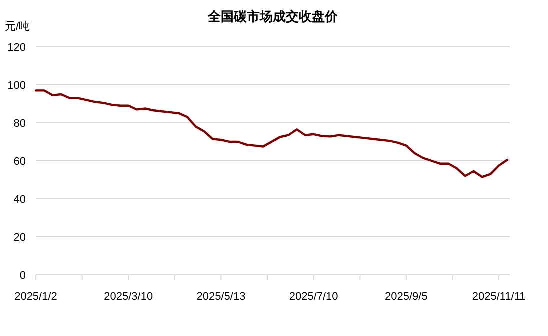 The image size is (548, 336). I want to click on title: 全国碳市场成交收盘价, so click(273, 16).